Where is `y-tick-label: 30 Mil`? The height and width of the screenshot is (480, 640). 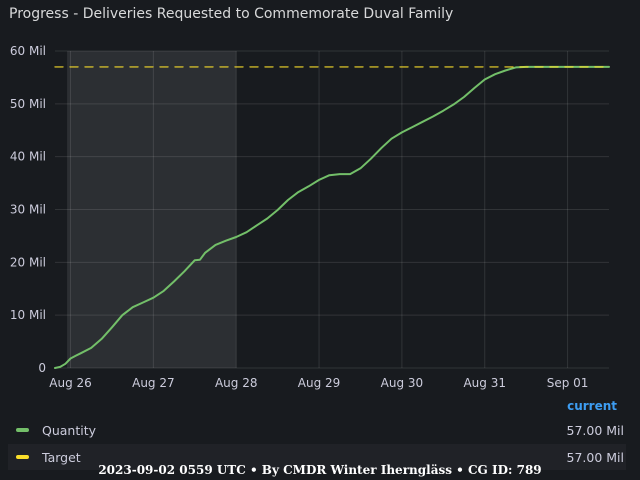 y-tick-label: 30 Mil is located at coordinates (28, 210).